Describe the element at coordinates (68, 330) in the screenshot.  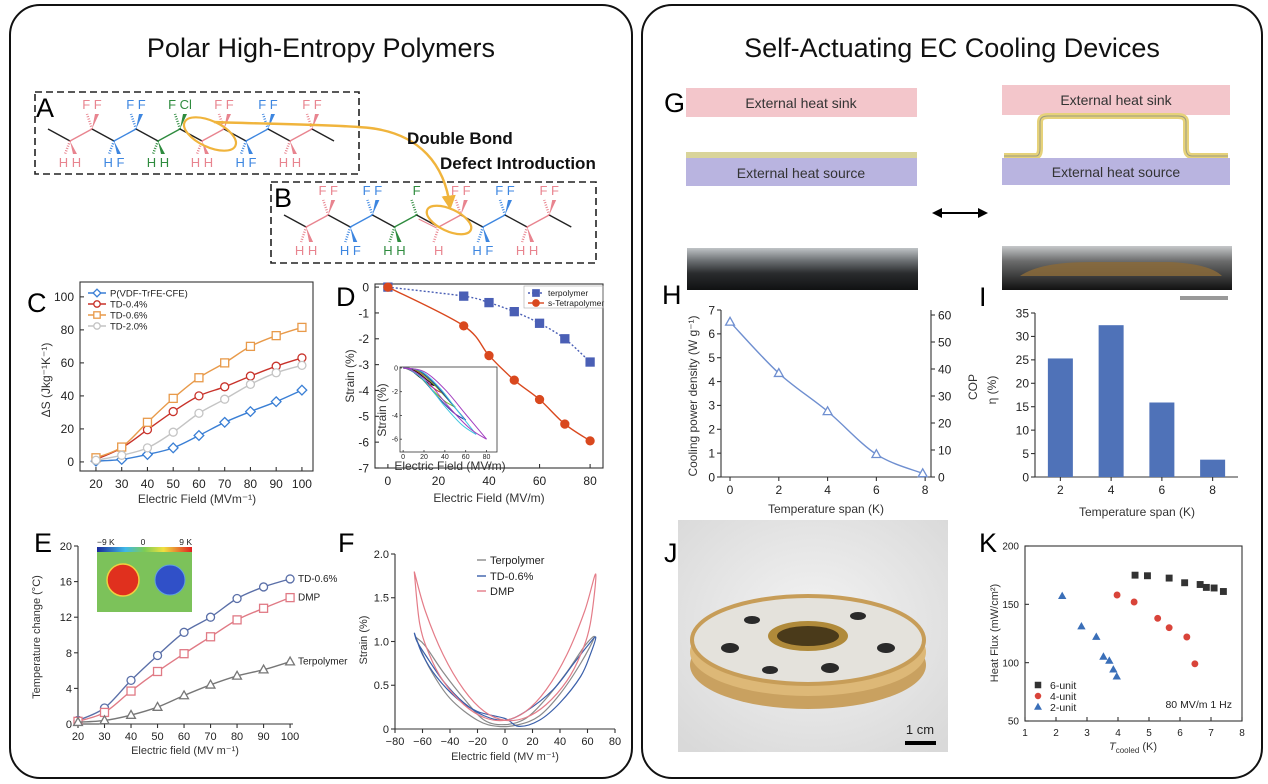
I see `y-tick-label: 80` at that location.